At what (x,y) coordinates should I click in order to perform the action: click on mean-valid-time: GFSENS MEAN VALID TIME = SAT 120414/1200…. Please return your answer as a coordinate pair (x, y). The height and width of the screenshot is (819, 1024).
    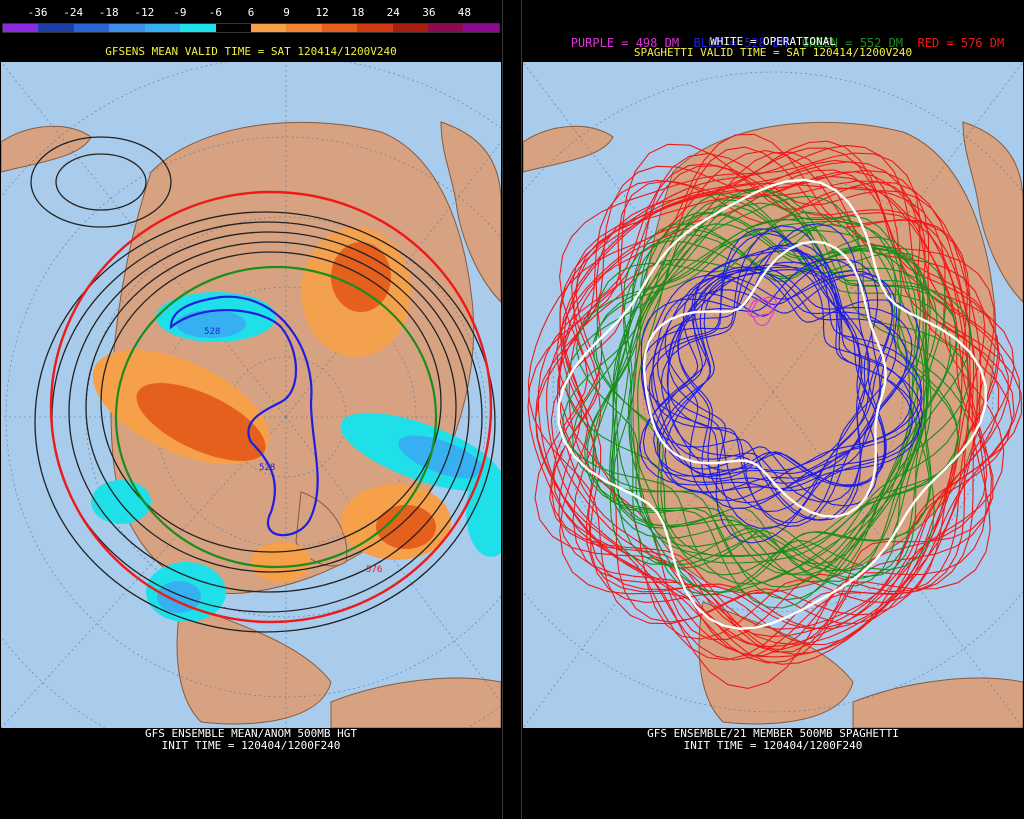
    Looking at the image, I should click on (251, 51).